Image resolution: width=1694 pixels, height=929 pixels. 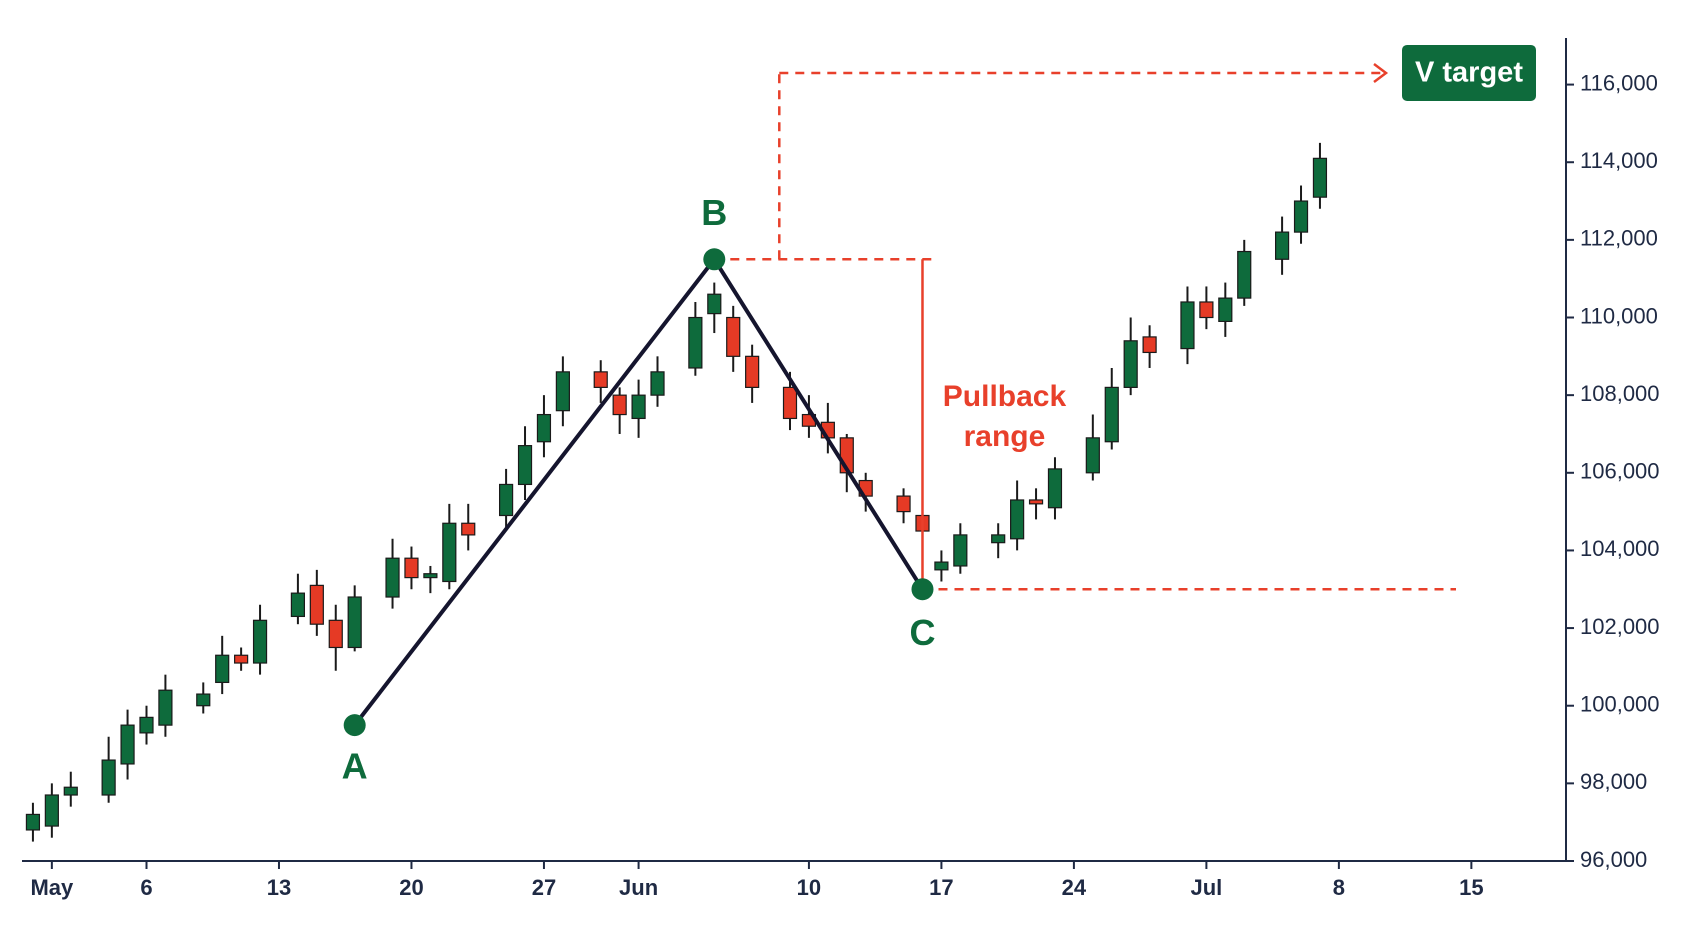 I want to click on x-tick-label: 27, so click(x=544, y=887).